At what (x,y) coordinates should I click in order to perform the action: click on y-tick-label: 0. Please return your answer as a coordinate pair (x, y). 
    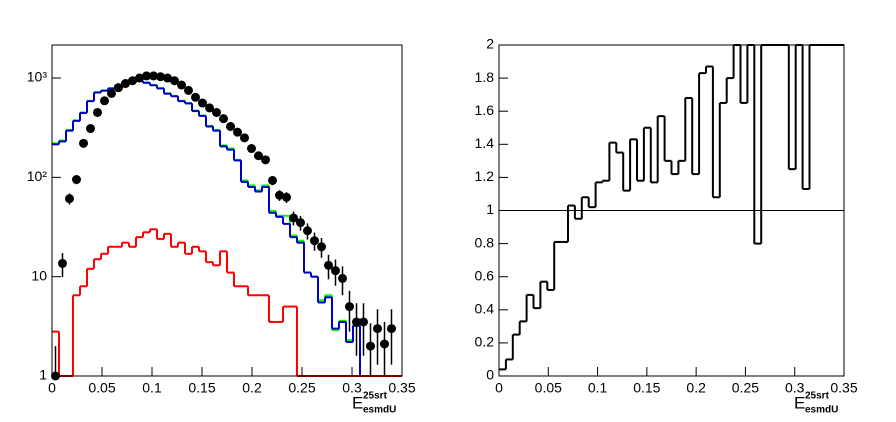
    Looking at the image, I should click on (490, 375).